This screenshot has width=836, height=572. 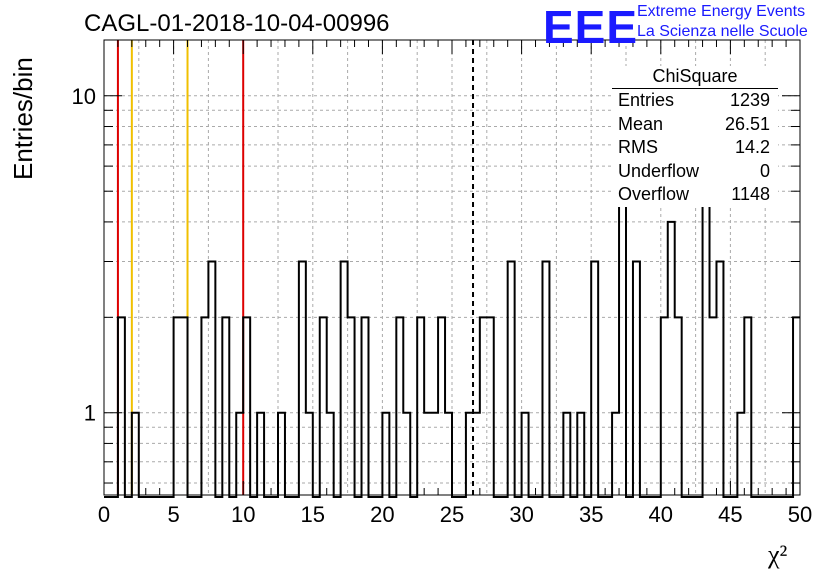 I want to click on x-tick-label: 45, so click(x=730, y=514).